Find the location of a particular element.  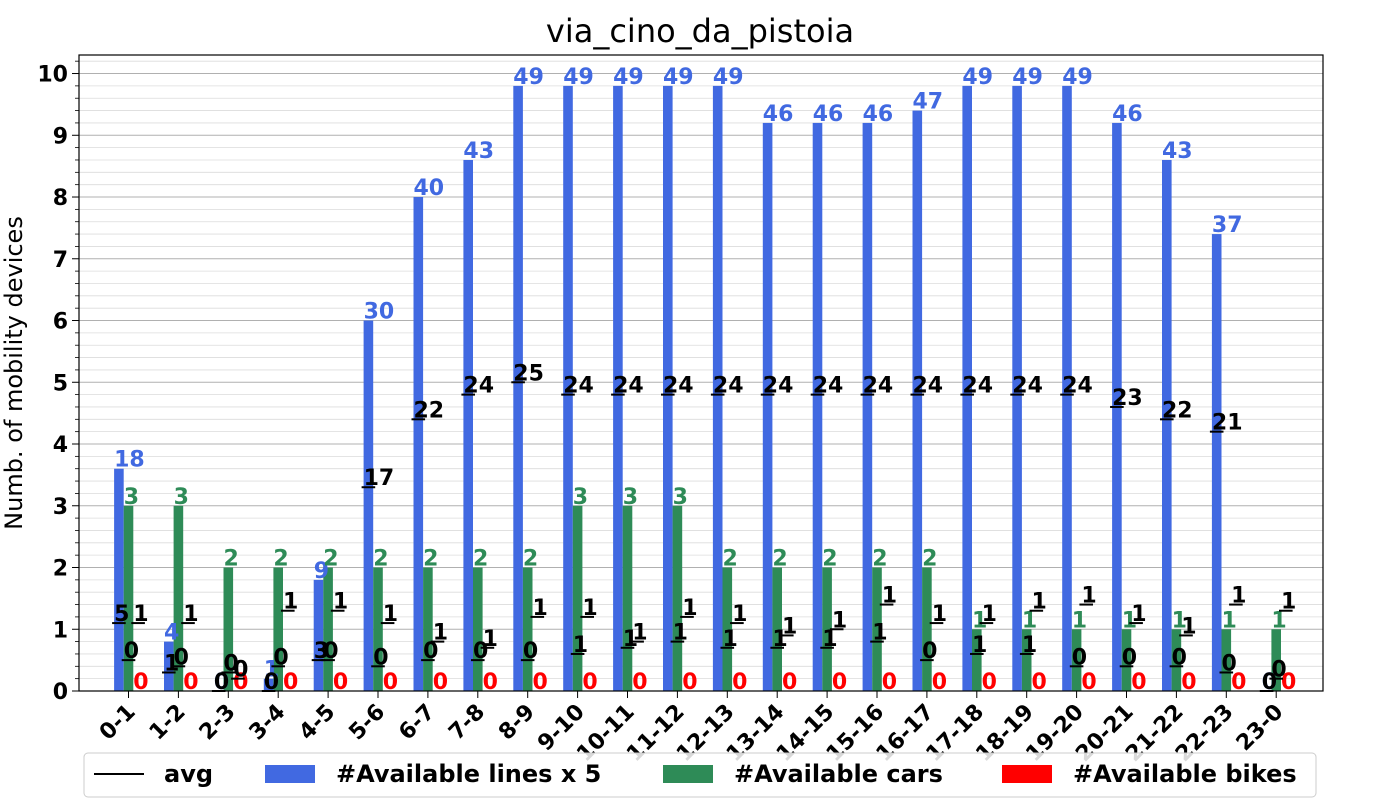

value-label: 30 is located at coordinates (379, 312).